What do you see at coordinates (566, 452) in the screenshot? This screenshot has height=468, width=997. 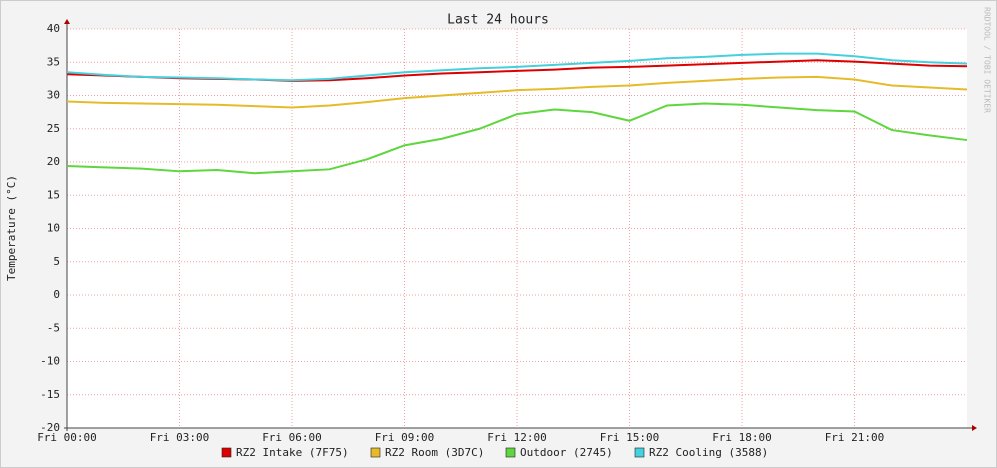 I see `legend-label: Outdoor (2745)` at bounding box center [566, 452].